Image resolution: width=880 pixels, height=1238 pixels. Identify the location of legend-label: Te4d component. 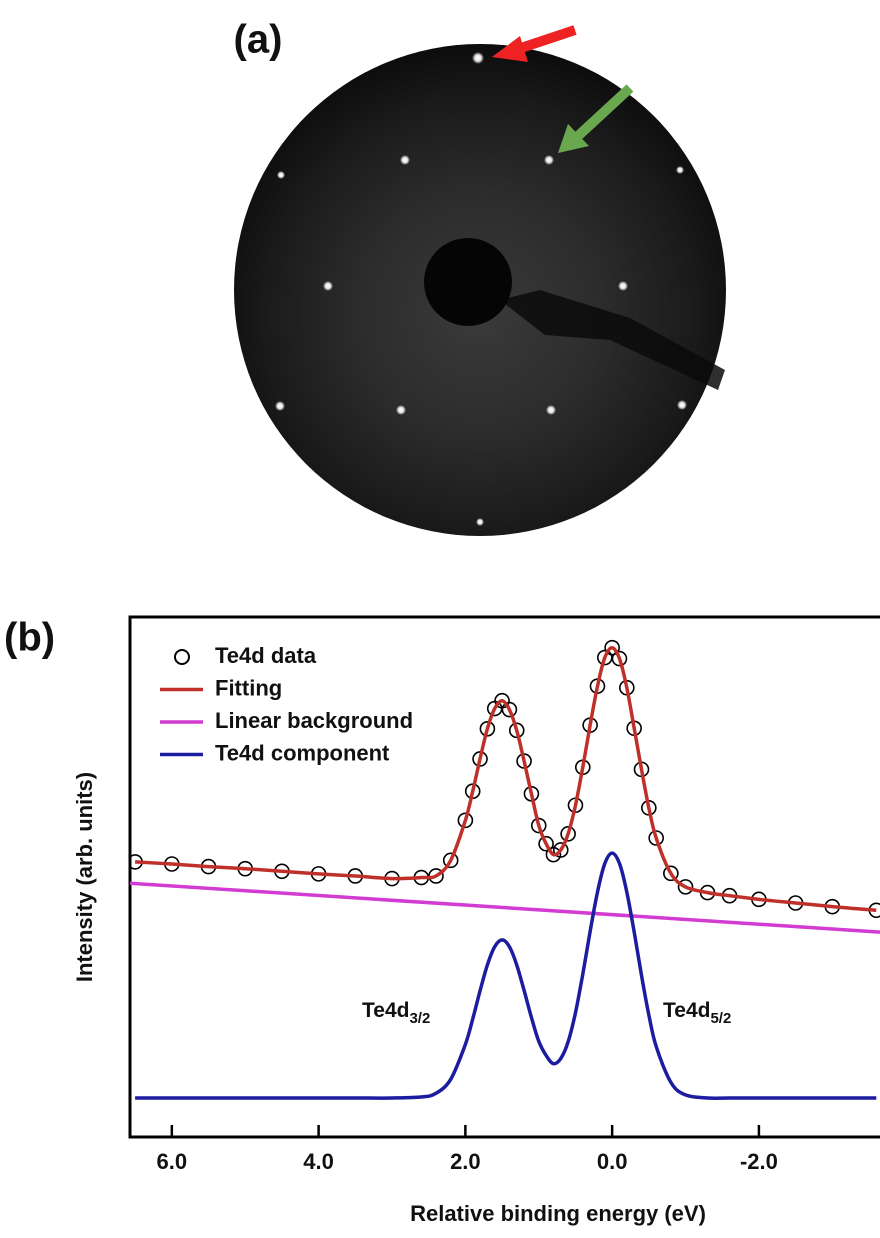
(302, 752).